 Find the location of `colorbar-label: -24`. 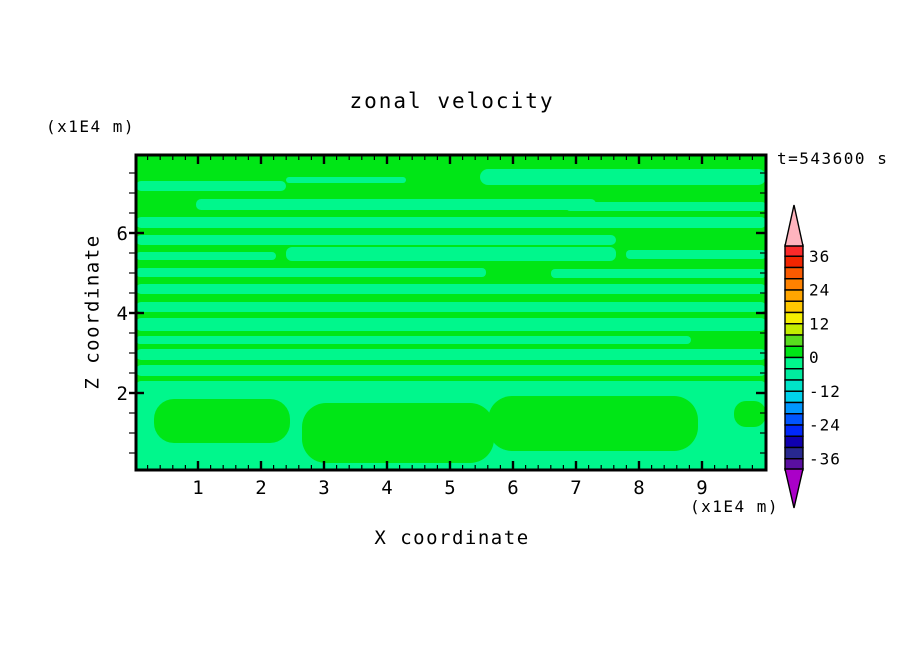

colorbar-label: -24 is located at coordinates (825, 425).